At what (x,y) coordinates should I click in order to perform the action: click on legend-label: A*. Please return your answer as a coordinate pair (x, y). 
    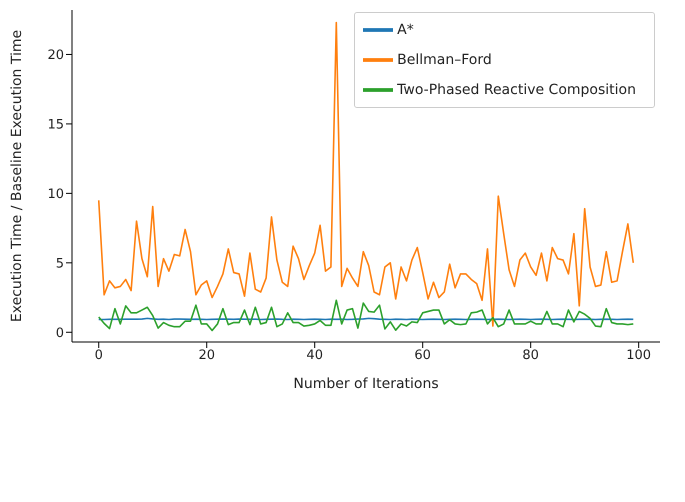
    Looking at the image, I should click on (405, 30).